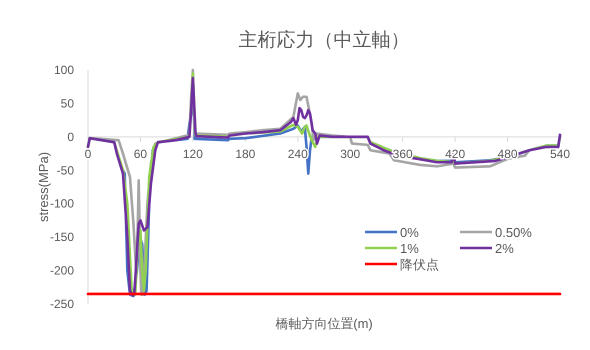 The height and width of the screenshot is (350, 590). What do you see at coordinates (324, 40) in the screenshot?
I see `chart-title: 主桁応力（中立軸）` at bounding box center [324, 40].